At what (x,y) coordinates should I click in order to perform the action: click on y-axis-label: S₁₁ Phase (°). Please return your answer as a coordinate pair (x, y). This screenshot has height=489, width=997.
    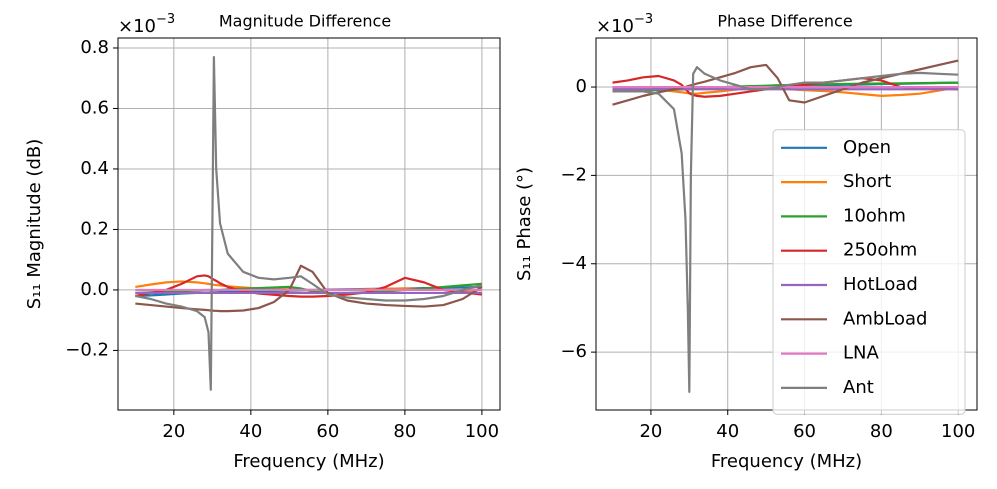
    Looking at the image, I should click on (524, 224).